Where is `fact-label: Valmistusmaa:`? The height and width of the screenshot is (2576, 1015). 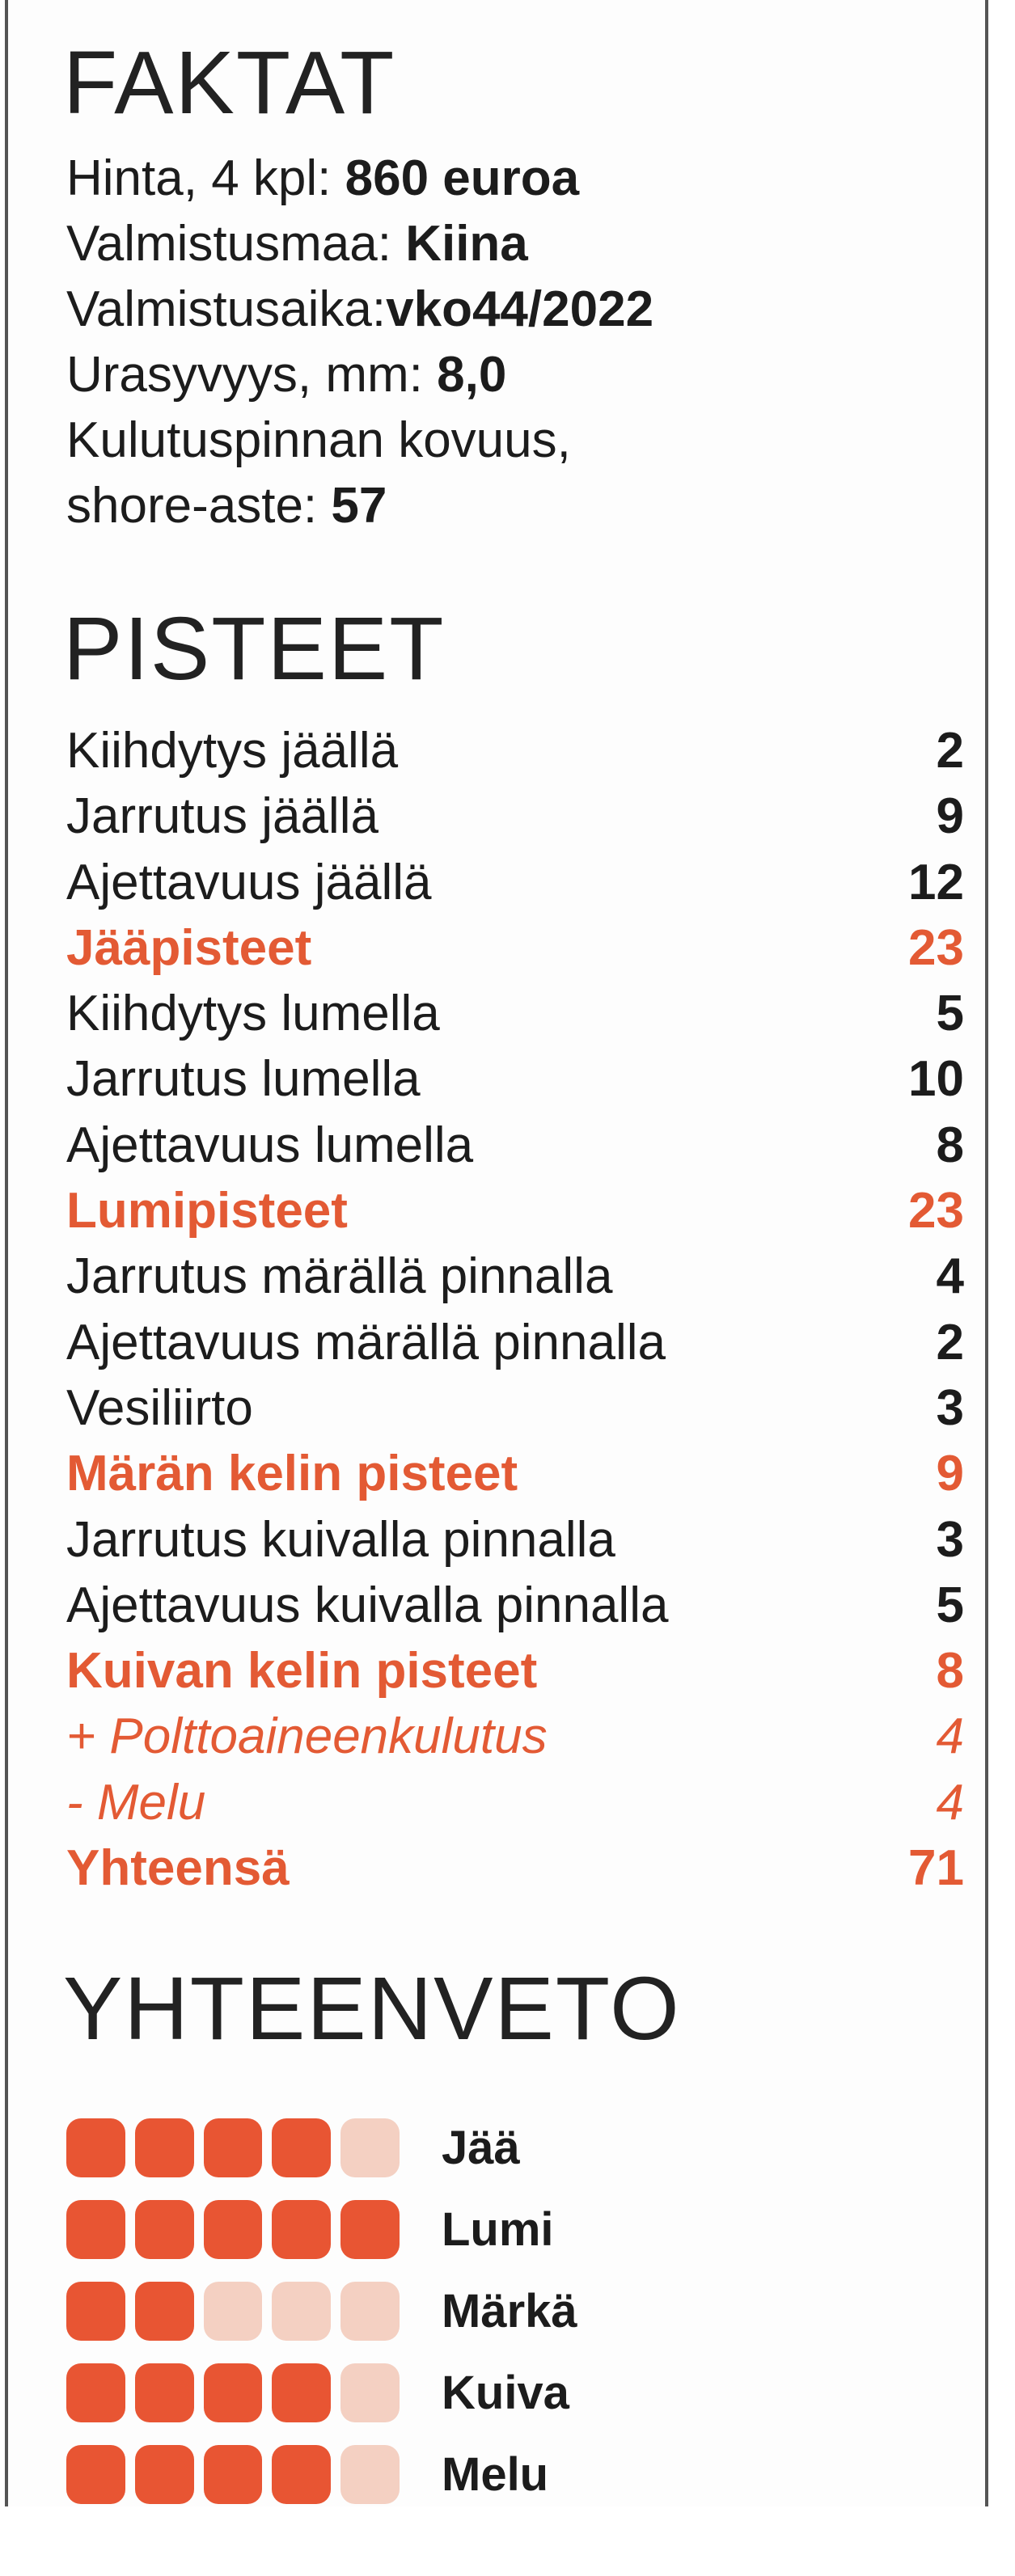 fact-label: Valmistusmaa: is located at coordinates (236, 244).